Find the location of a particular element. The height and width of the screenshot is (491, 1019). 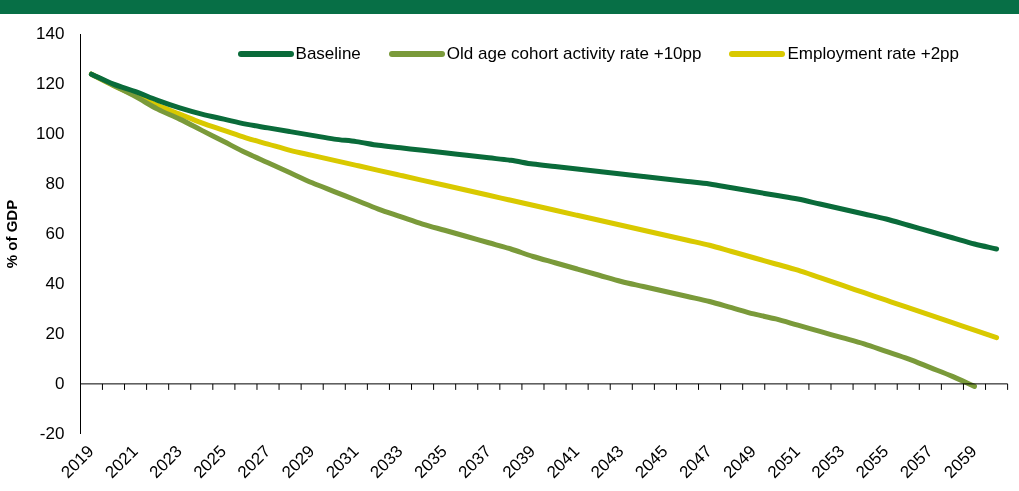

y-tick-label: -20 is located at coordinates (52, 433).